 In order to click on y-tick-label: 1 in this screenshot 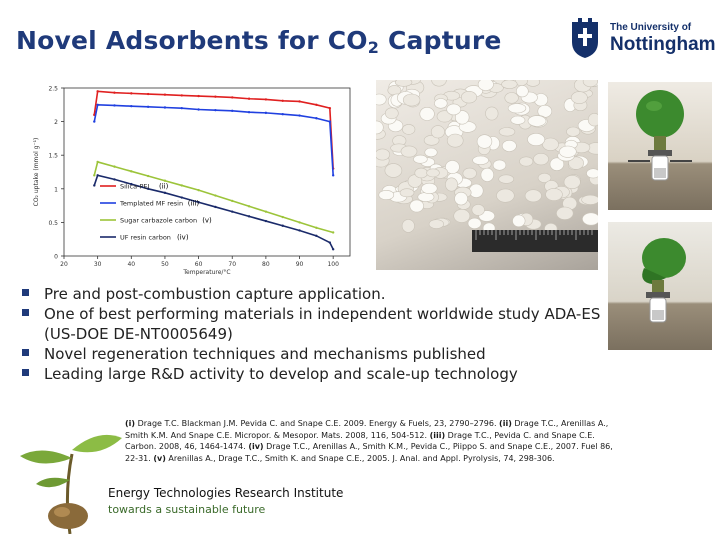, I will do `click(56, 189)`.